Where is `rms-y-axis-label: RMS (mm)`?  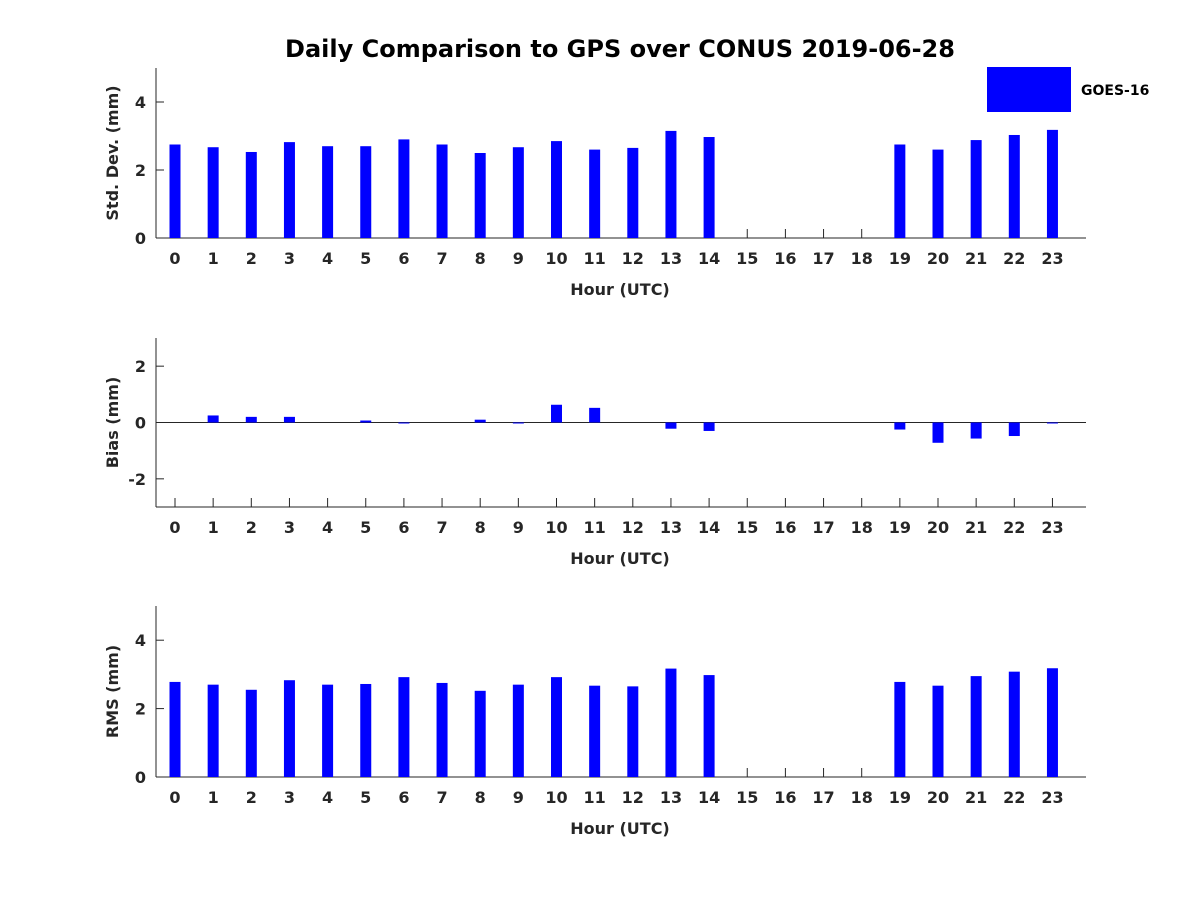
rms-y-axis-label: RMS (mm) is located at coordinates (112, 691).